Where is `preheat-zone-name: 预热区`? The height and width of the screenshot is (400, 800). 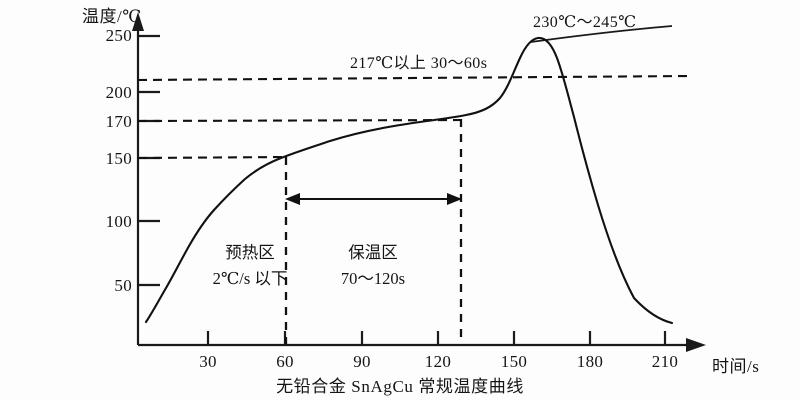 preheat-zone-name: 预热区 is located at coordinates (250, 252).